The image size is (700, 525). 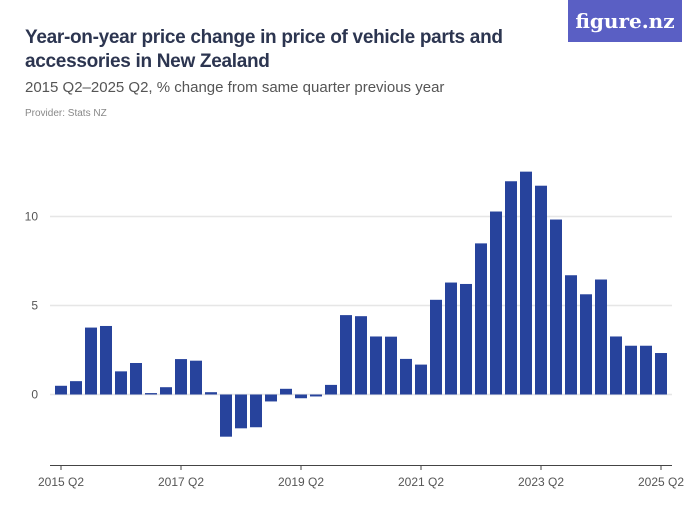 I want to click on bar-2025-Q1, so click(x=646, y=370).